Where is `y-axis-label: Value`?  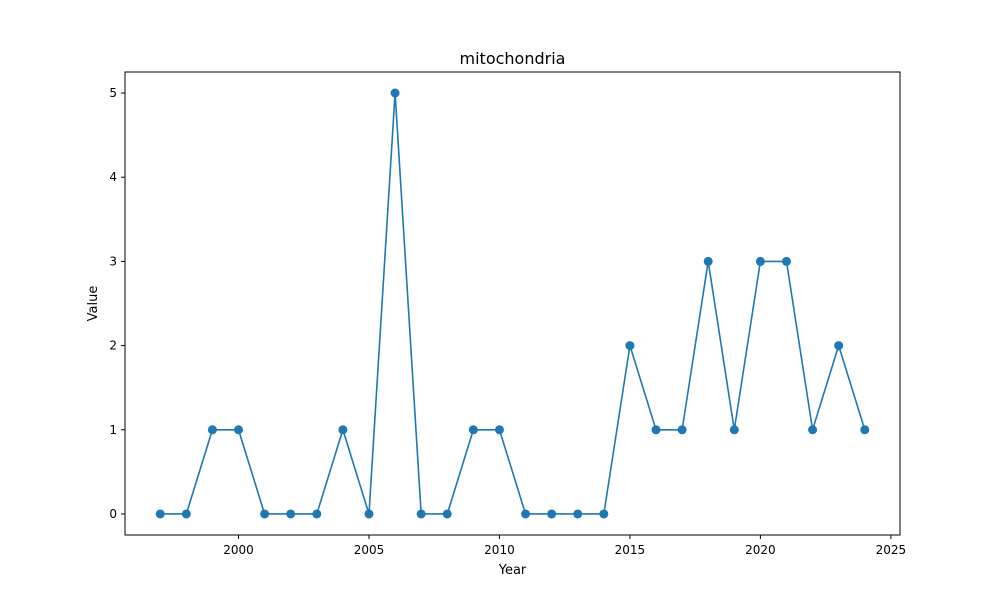
y-axis-label: Value is located at coordinates (93, 304).